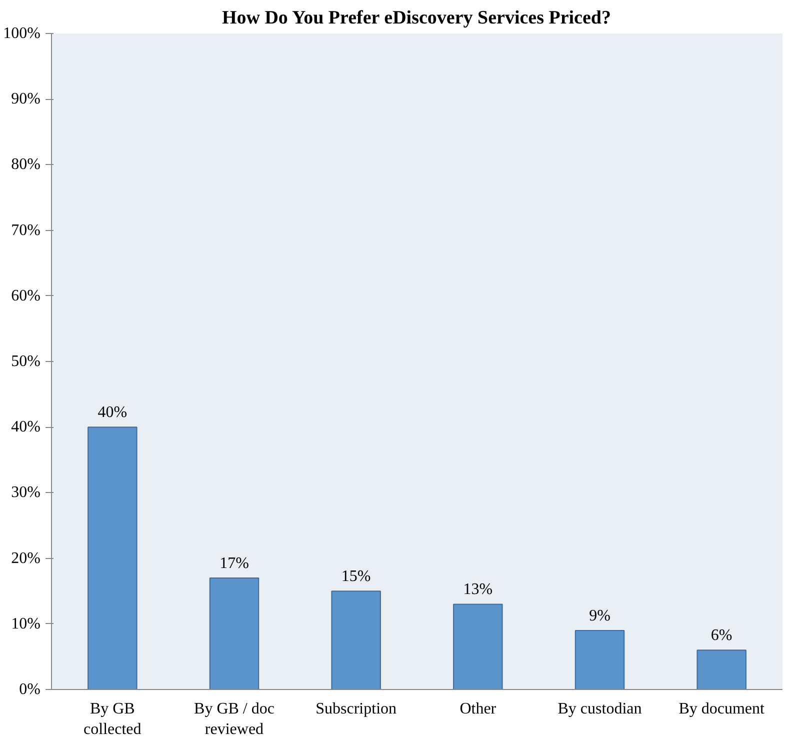  Describe the element at coordinates (25, 493) in the screenshot. I see `y-tick-label: 30%` at that location.